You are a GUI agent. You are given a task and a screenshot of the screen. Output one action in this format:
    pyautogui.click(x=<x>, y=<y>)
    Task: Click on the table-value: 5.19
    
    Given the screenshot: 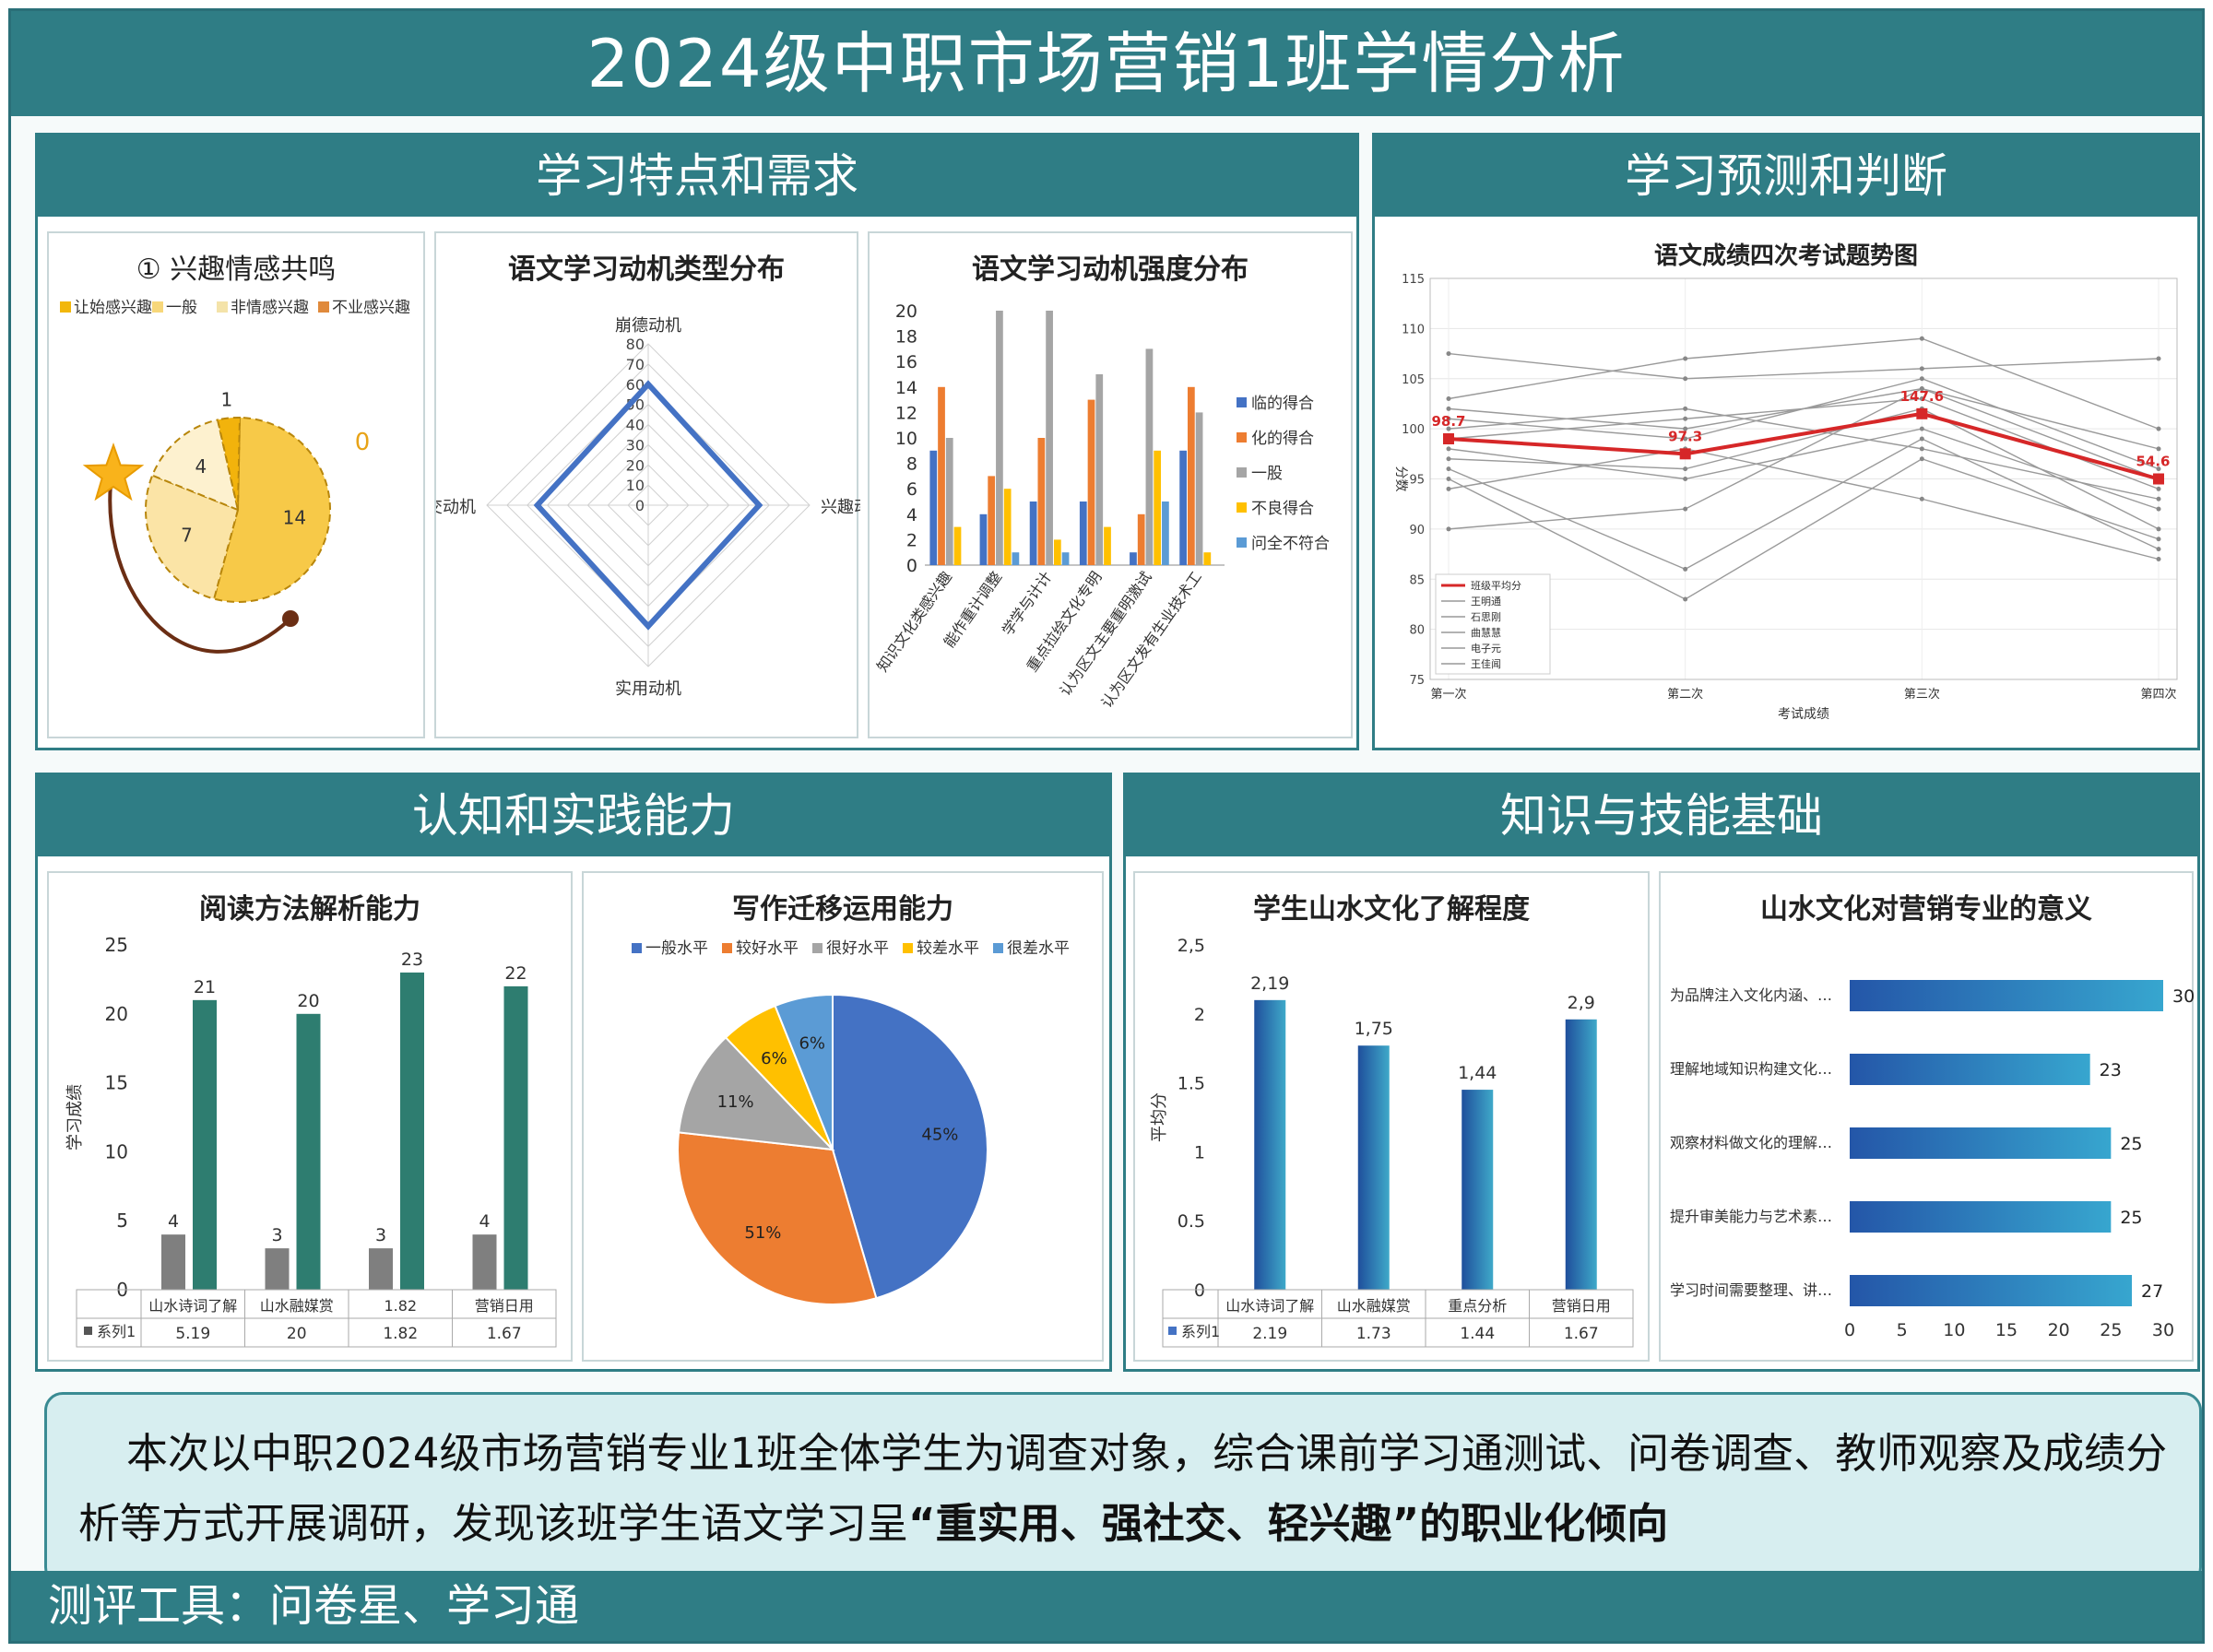 What is the action you would take?
    pyautogui.click(x=192, y=1334)
    